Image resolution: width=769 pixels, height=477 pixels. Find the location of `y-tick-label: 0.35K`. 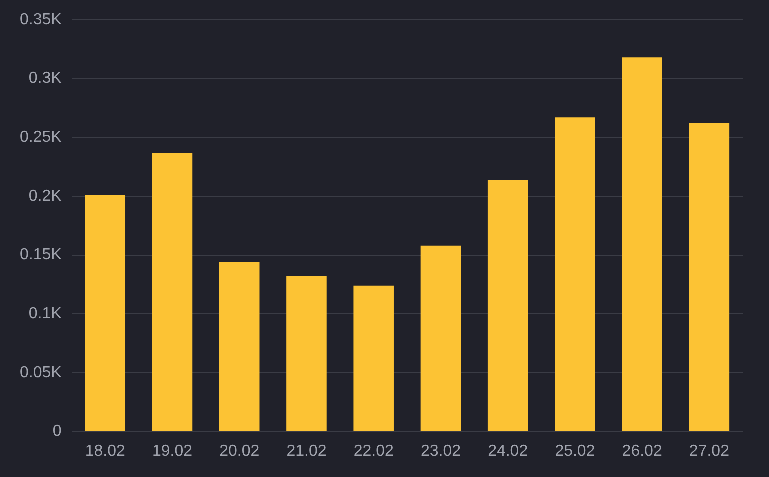

y-tick-label: 0.35K is located at coordinates (41, 19).